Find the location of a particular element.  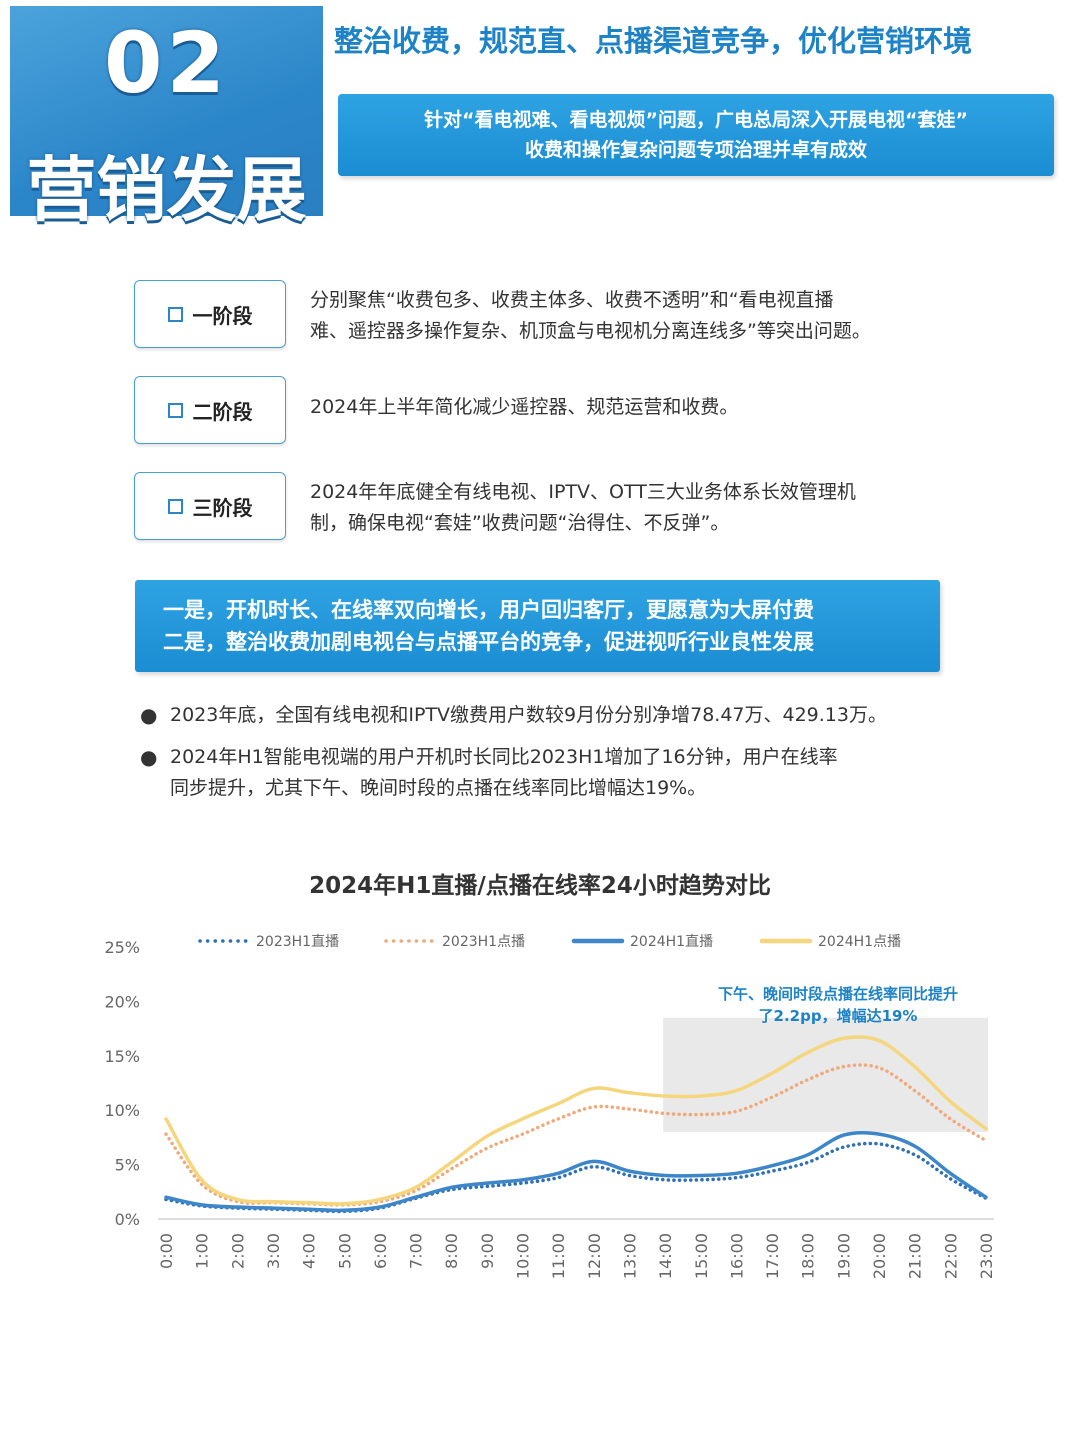

stage-3-desc-line-1: 2024年年底健全有线电视、IPTV、OTT三大业务体系长效管理机 is located at coordinates (583, 492).